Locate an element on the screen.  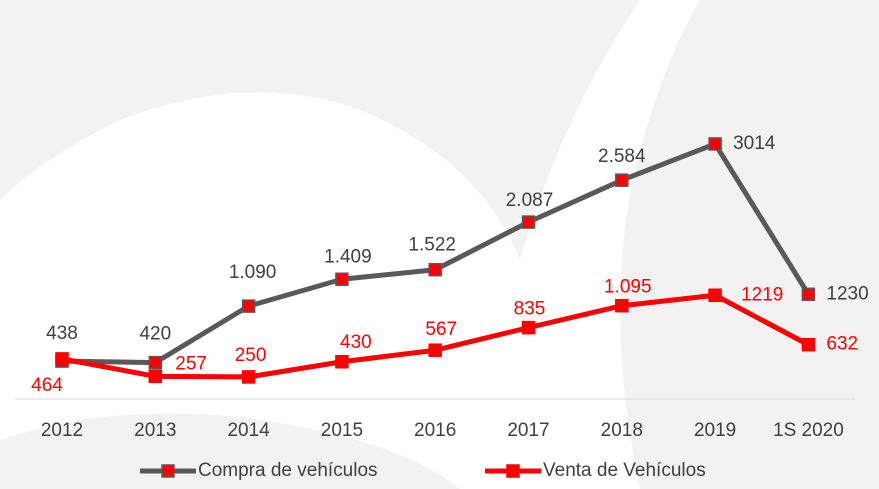
data-label: 1219 is located at coordinates (762, 294).